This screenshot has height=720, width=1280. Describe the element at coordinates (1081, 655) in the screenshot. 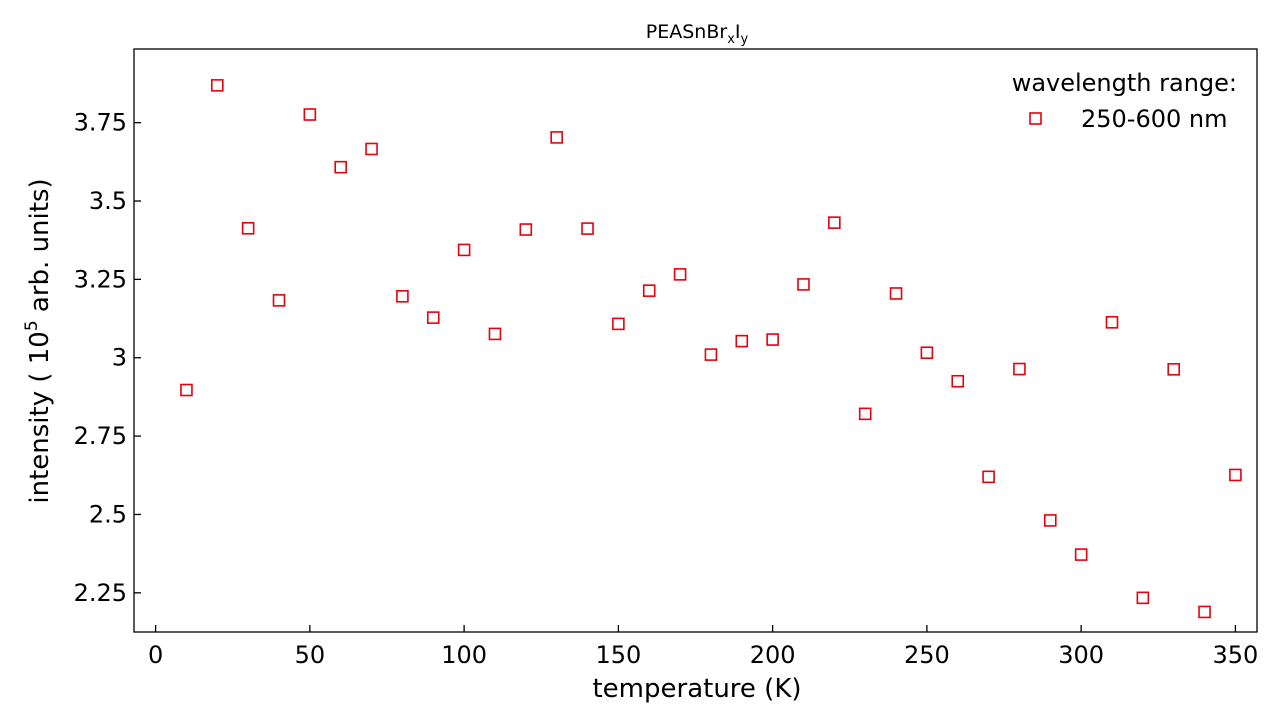

I see `x-tick-label: 300` at that location.